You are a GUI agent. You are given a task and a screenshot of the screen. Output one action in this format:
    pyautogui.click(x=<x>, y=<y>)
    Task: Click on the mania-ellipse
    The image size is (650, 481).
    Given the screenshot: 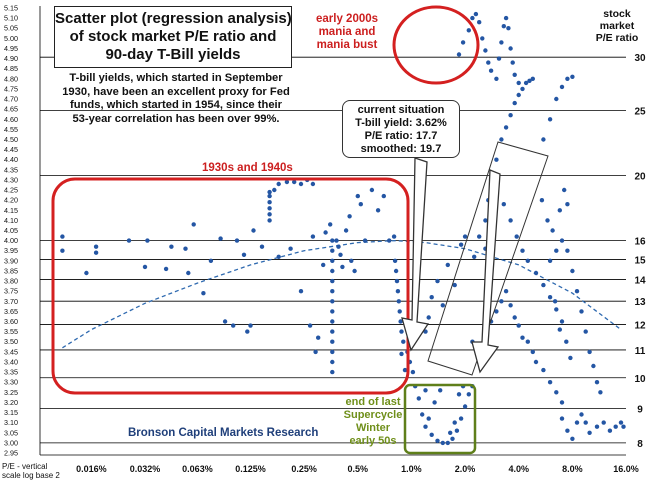 What is the action you would take?
    pyautogui.click(x=436, y=45)
    